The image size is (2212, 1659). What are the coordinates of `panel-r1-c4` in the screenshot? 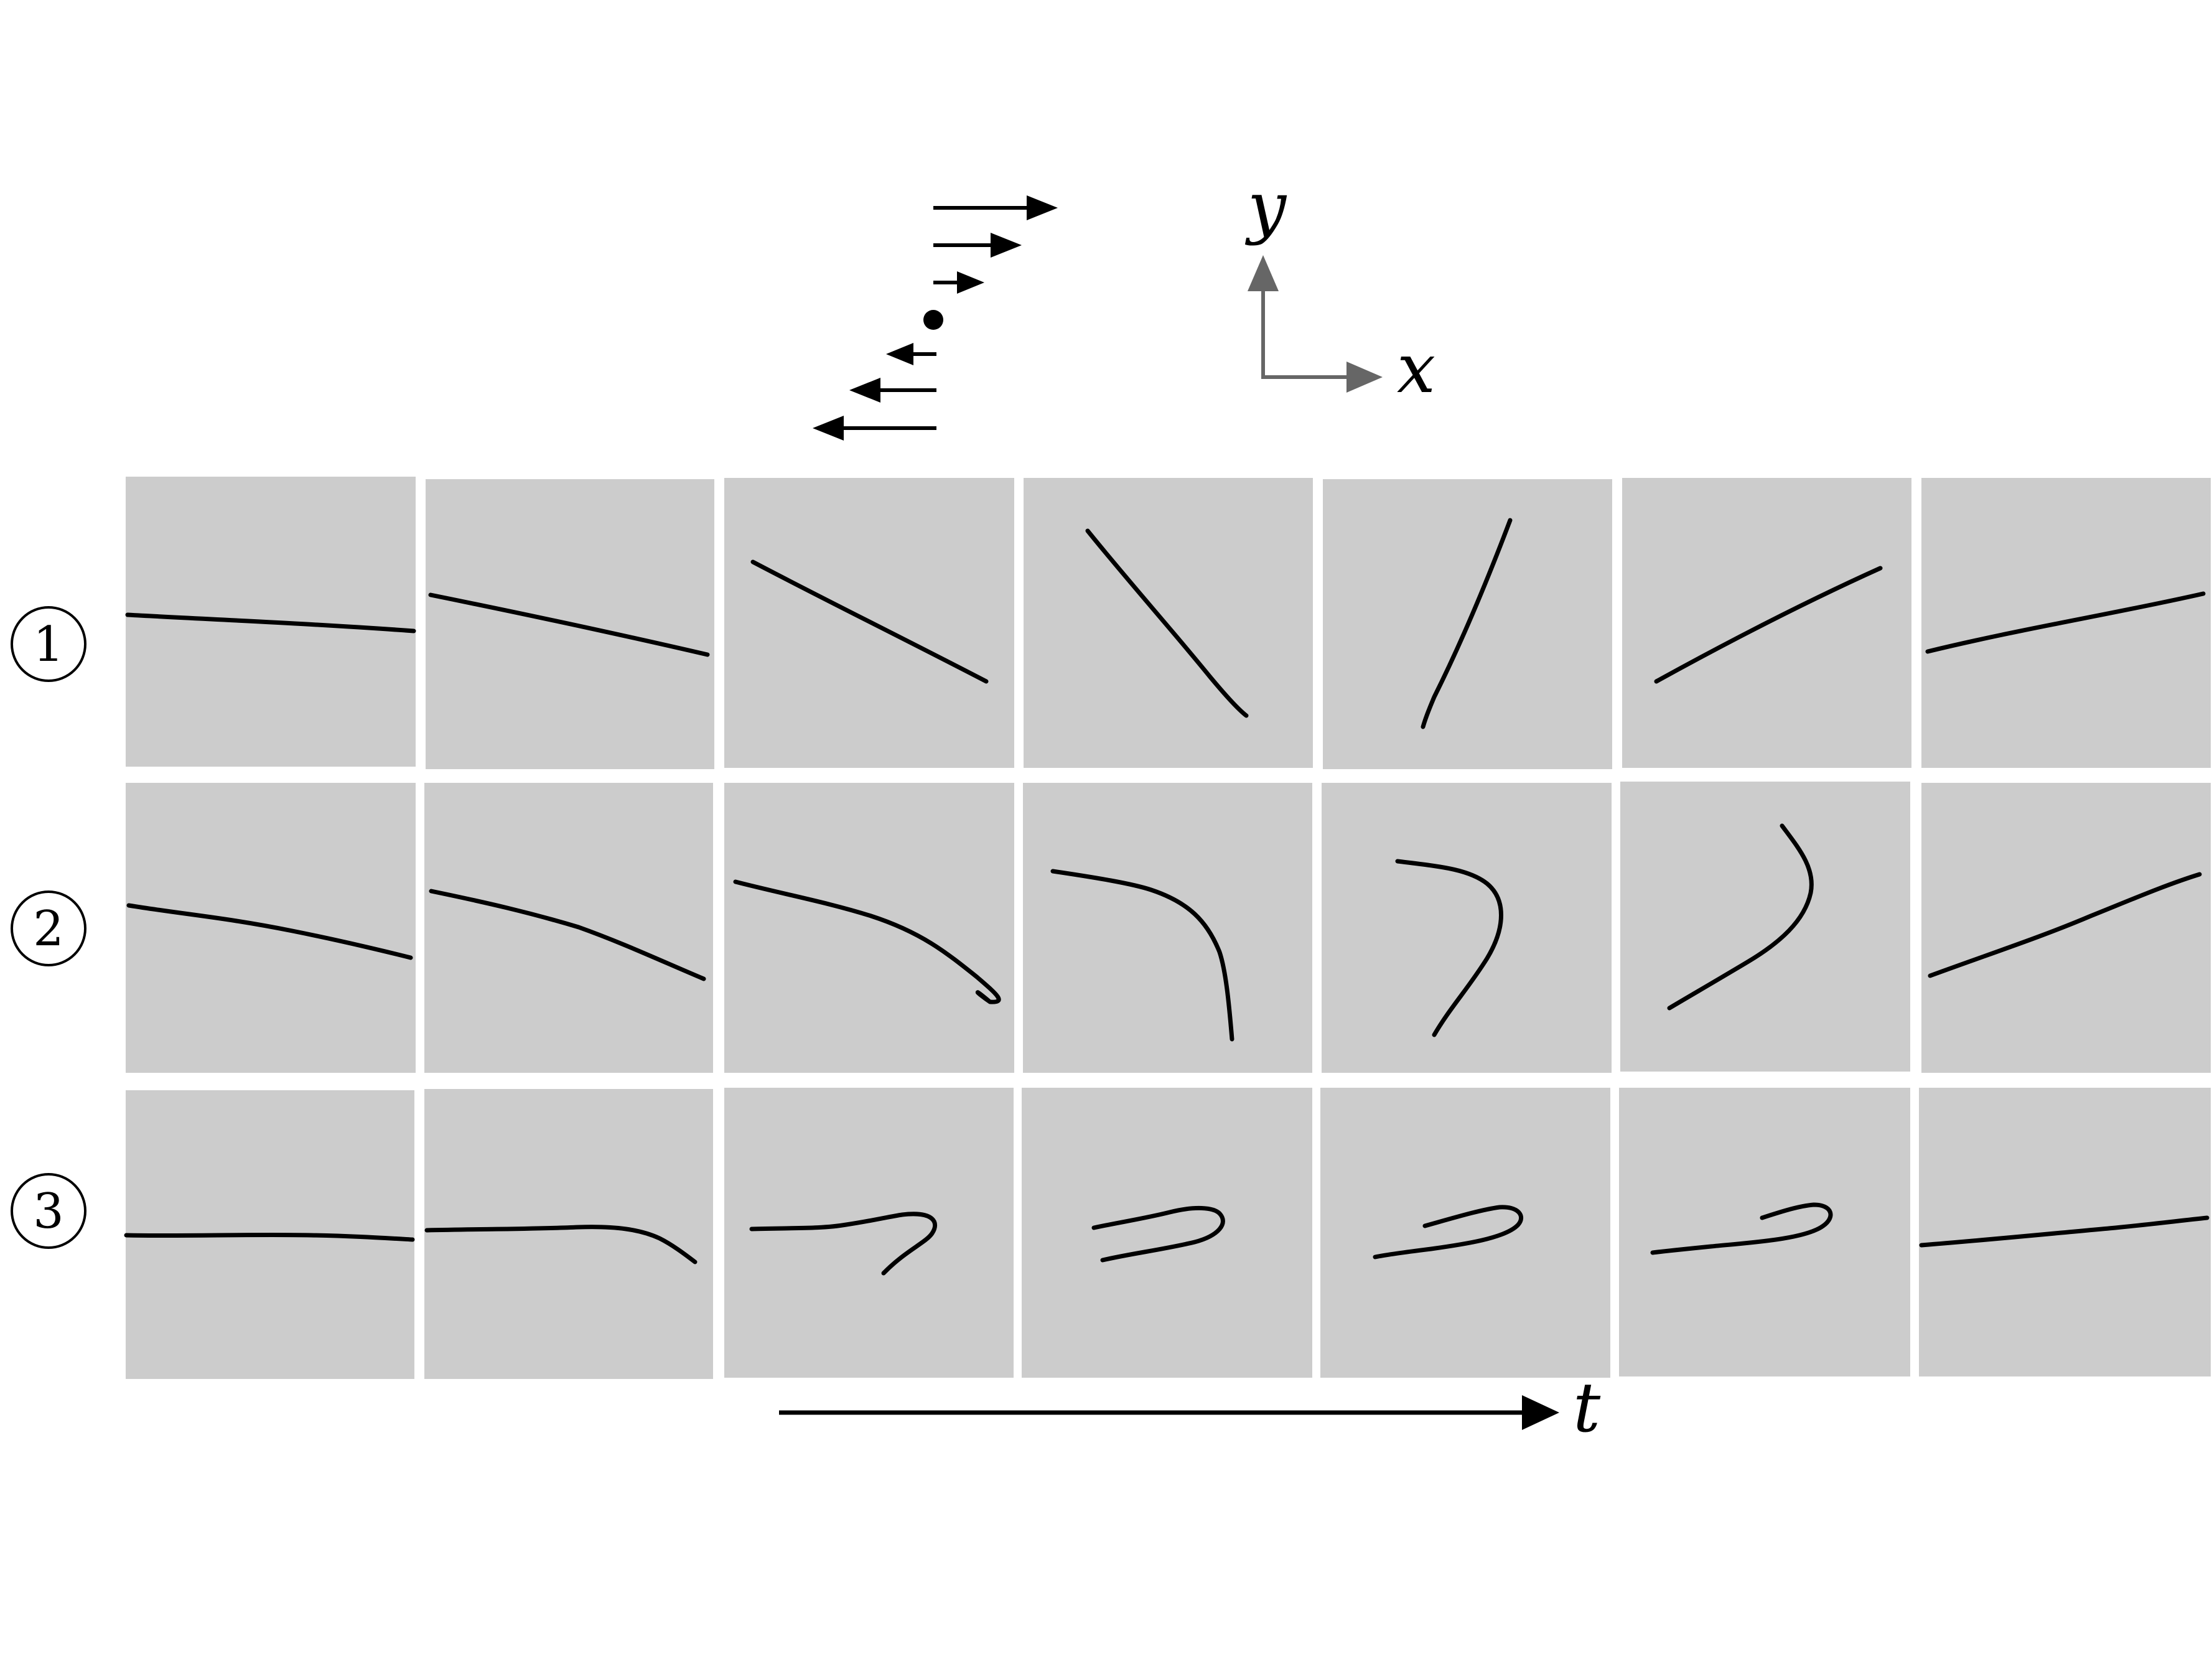 It's located at (1168, 623).